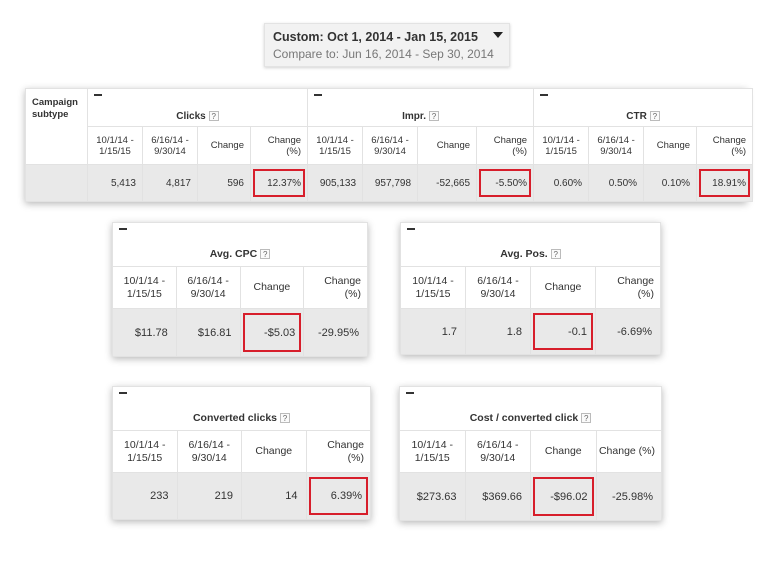 Image resolution: width=779 pixels, height=561 pixels. What do you see at coordinates (670, 183) in the screenshot?
I see `ctr-change: 0.10%` at bounding box center [670, 183].